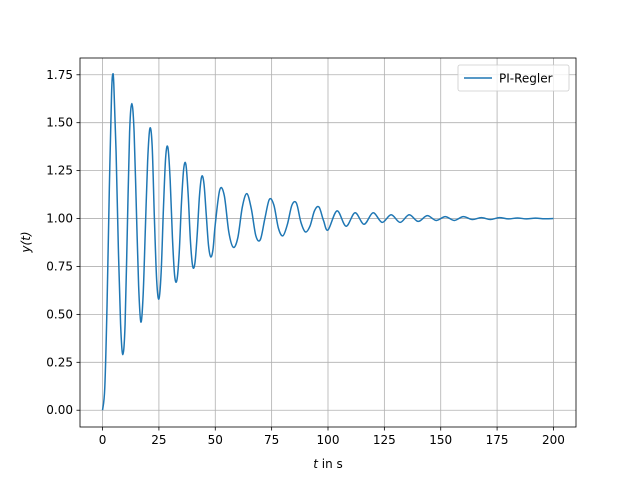 This screenshot has height=480, width=640. What do you see at coordinates (59, 171) in the screenshot?
I see `y-tick-label: 1.25` at bounding box center [59, 171].